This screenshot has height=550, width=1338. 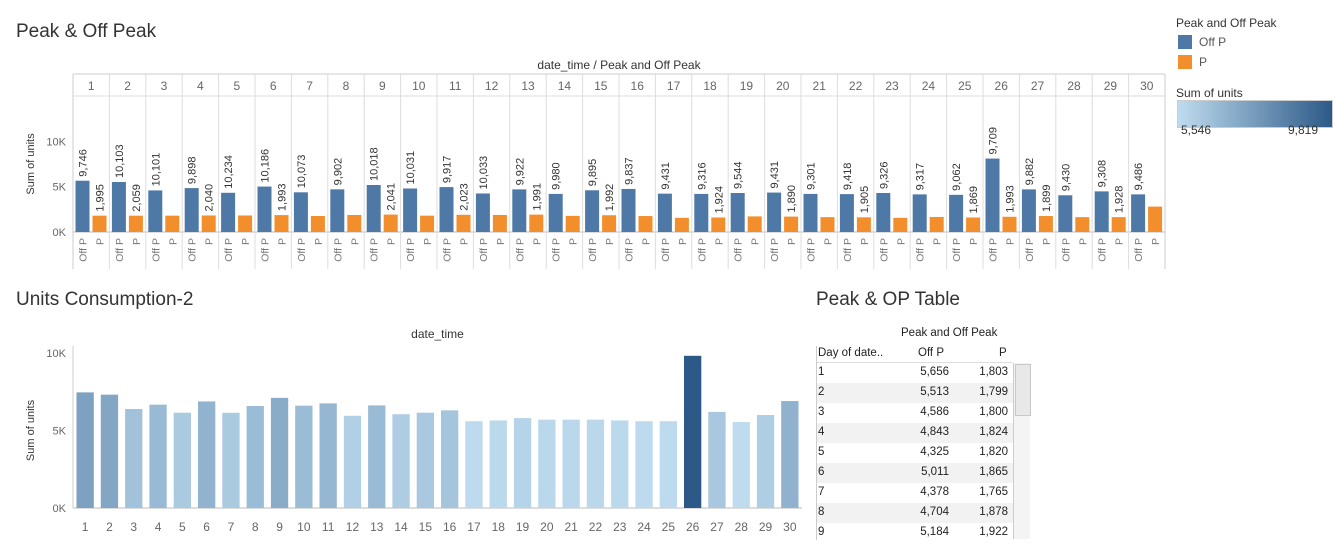 What do you see at coordinates (993, 472) in the screenshot?
I see `table-cell-p: 1,865` at bounding box center [993, 472].